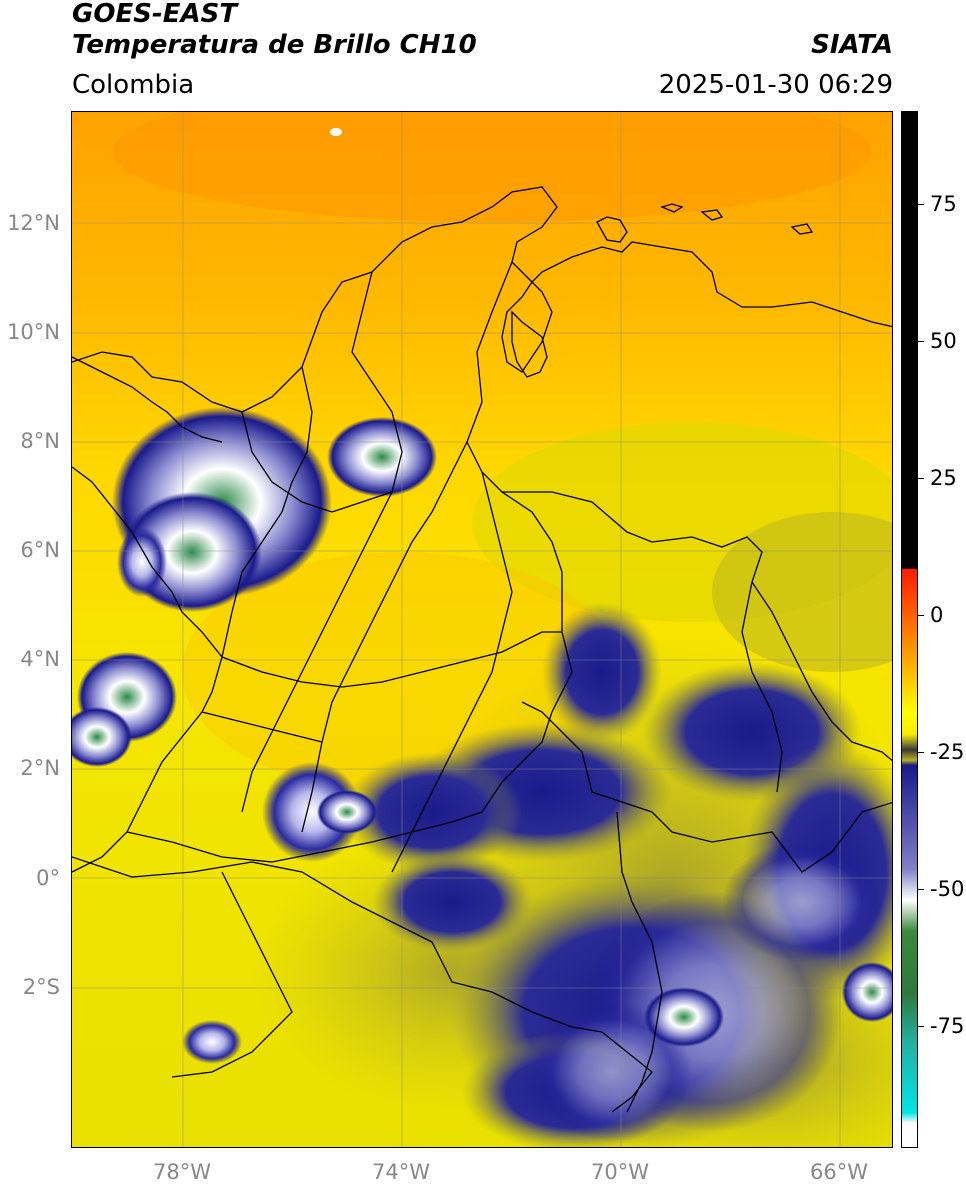 The height and width of the screenshot is (1190, 966). Describe the element at coordinates (937, 615) in the screenshot. I see `cbar-label-0: 0` at that location.